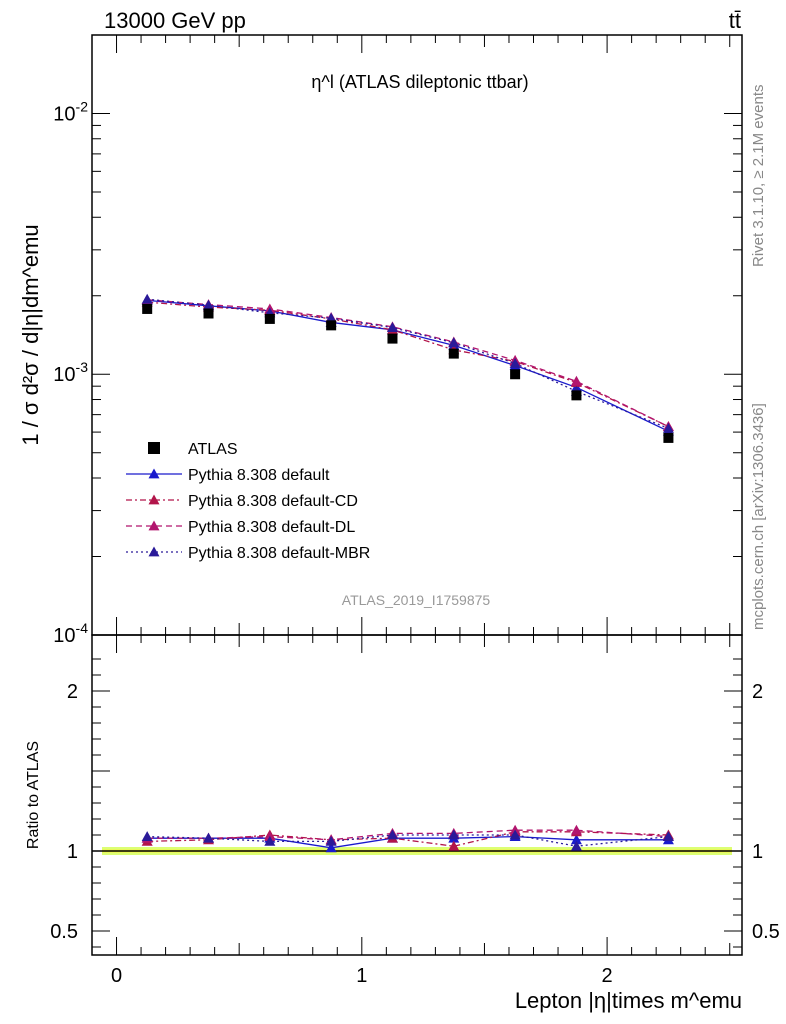 Image resolution: width=786 pixels, height=1024 pixels. Describe the element at coordinates (361, 976) in the screenshot. I see `x-tick-label: 1` at that location.